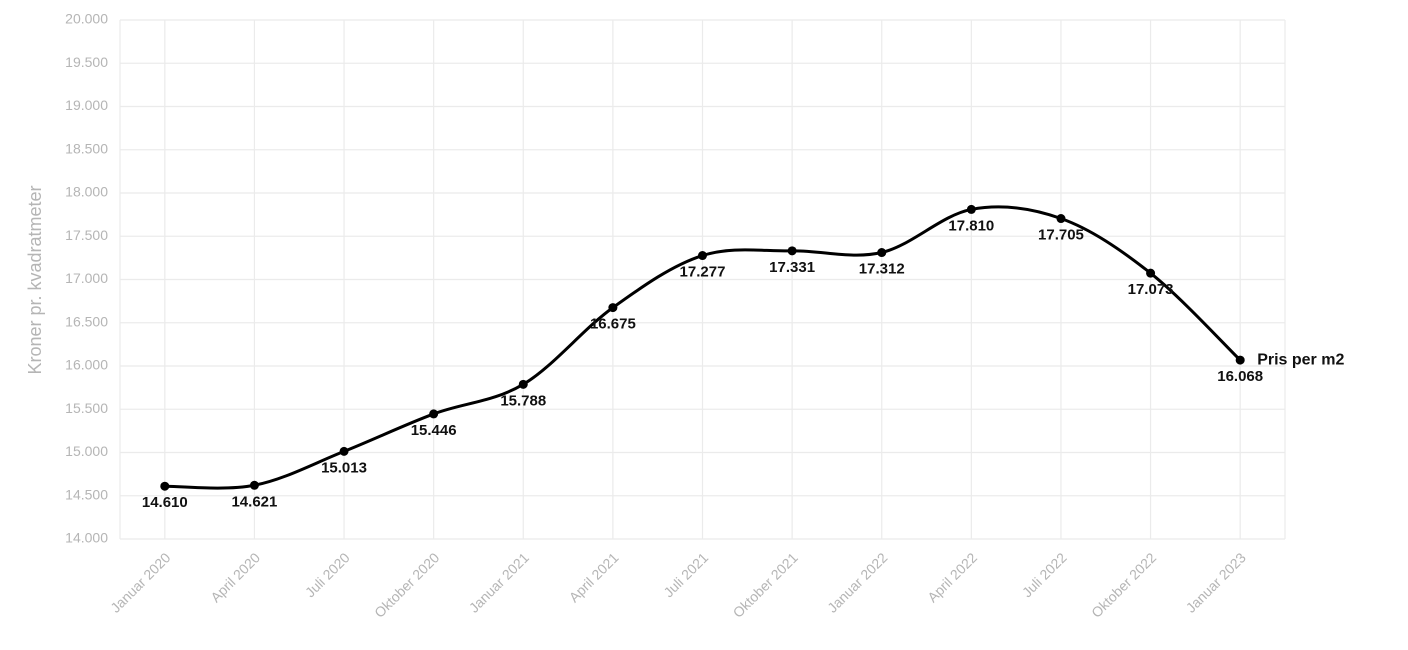 This screenshot has height=650, width=1408. I want to click on x-tick-label: Oktober 2020, so click(406, 584).